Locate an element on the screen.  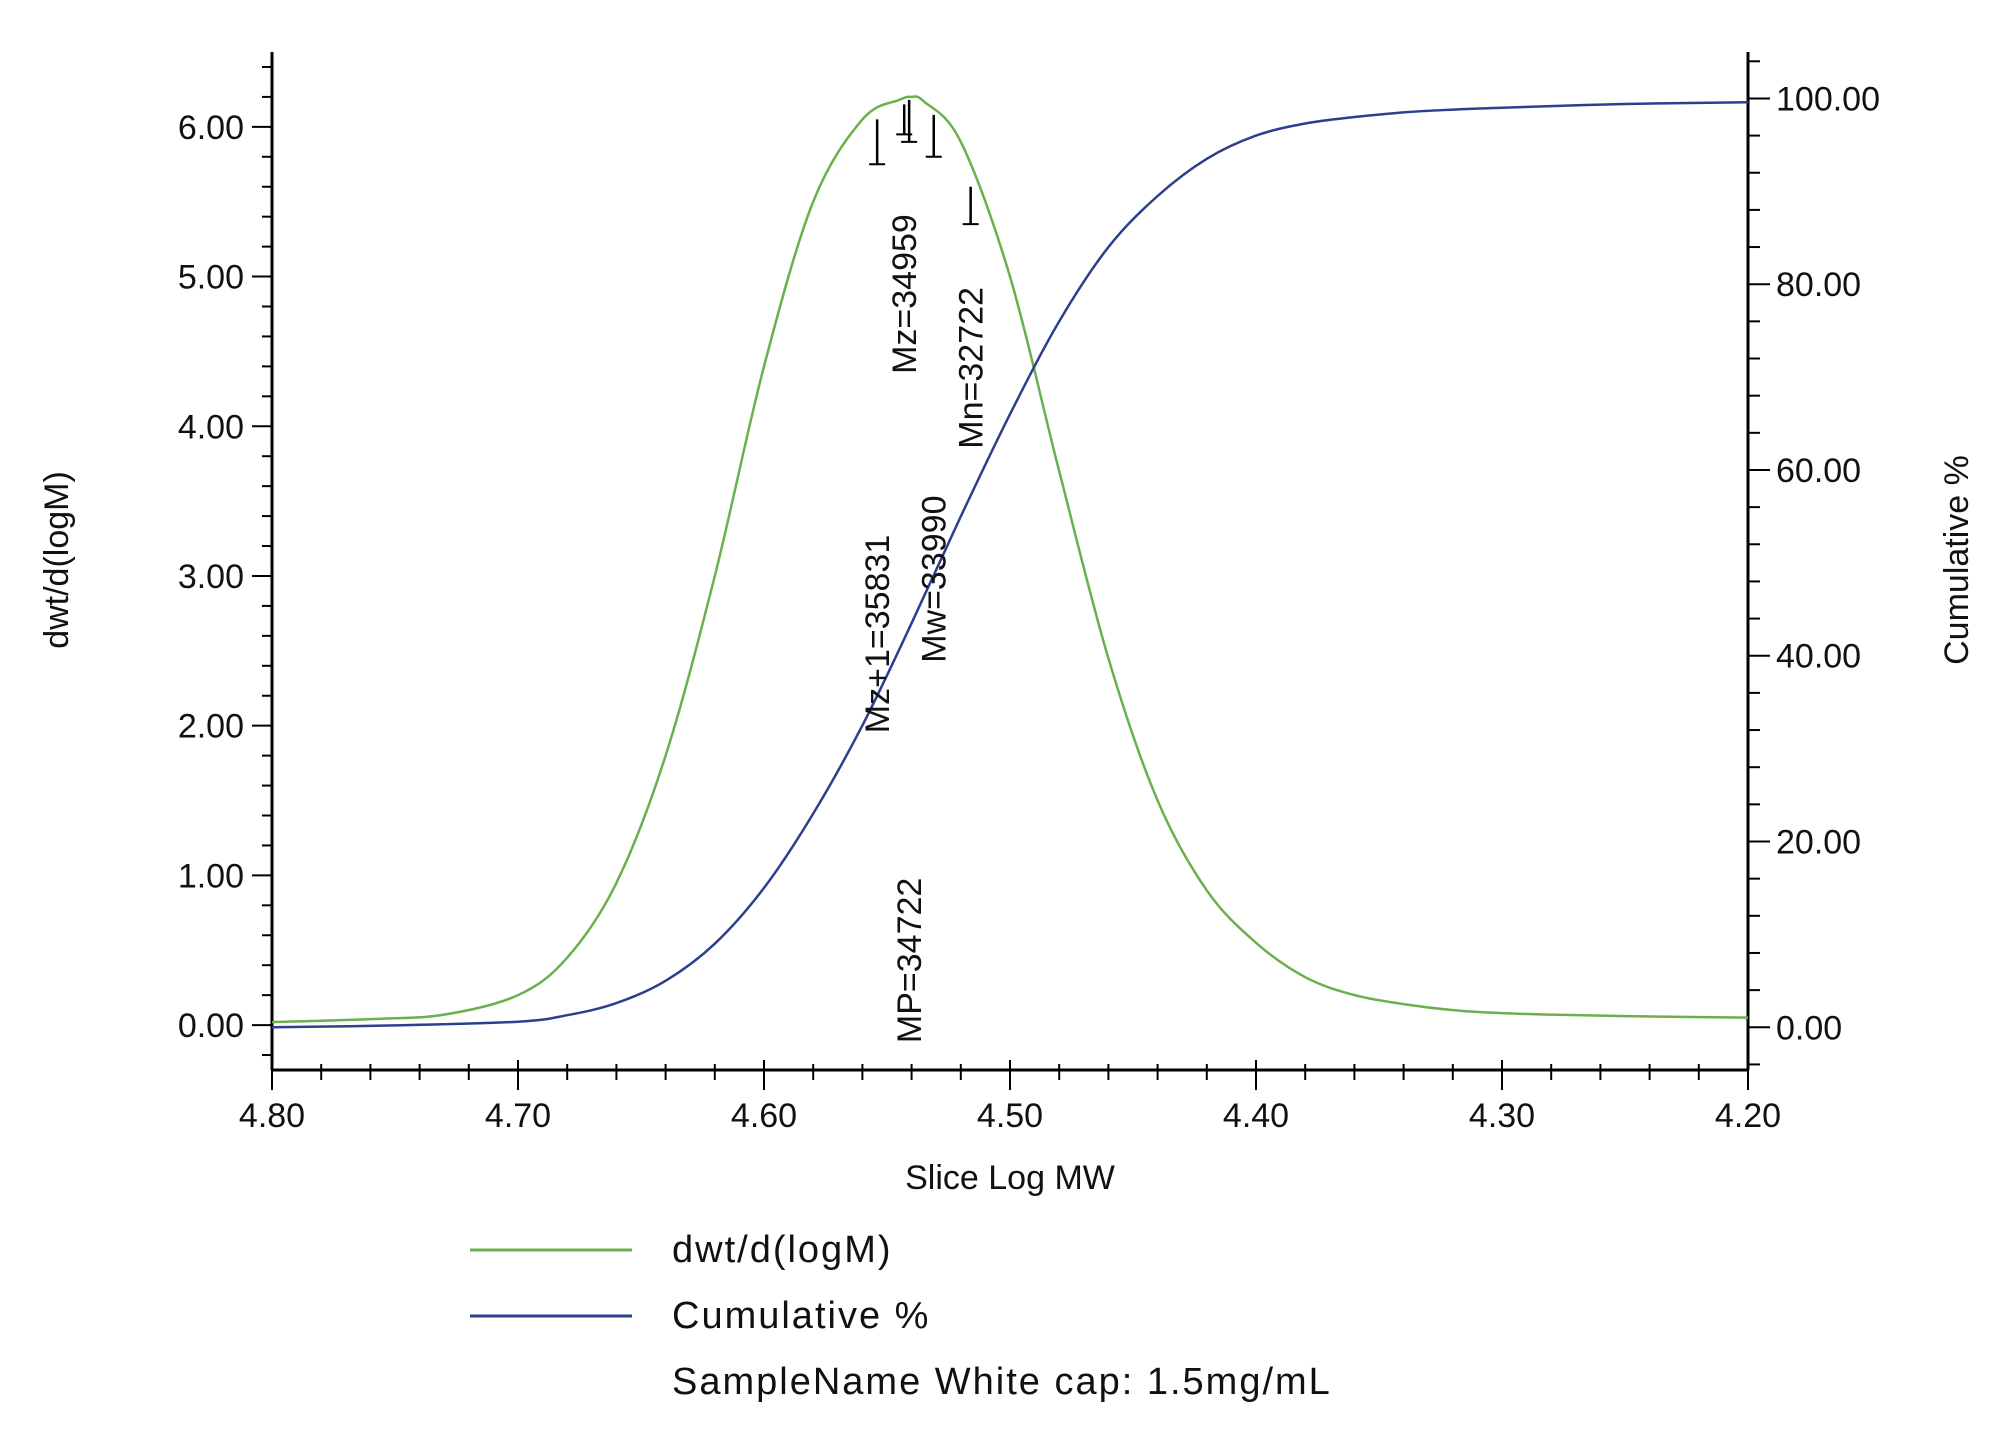
legend-label: Cumulative % is located at coordinates (801, 1316).